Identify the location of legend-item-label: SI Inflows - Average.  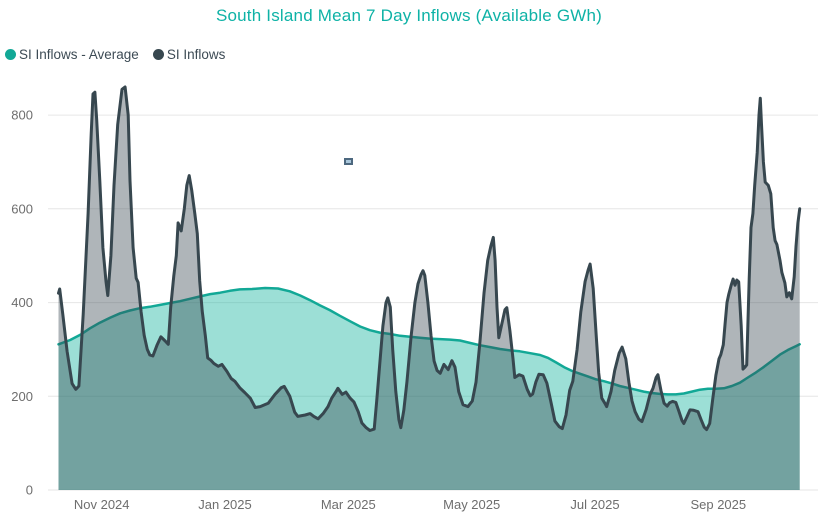
(79, 54).